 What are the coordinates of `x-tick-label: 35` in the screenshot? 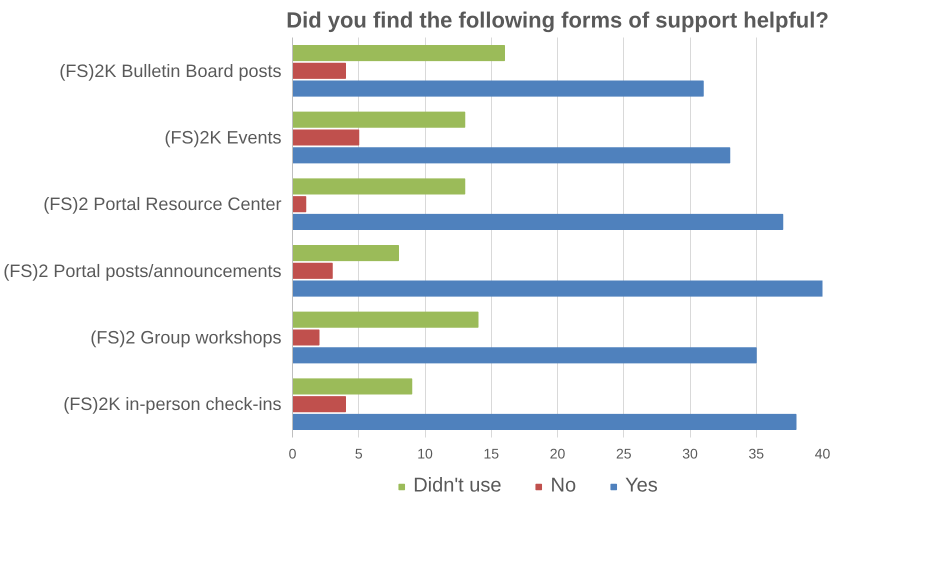 It's located at (756, 454).